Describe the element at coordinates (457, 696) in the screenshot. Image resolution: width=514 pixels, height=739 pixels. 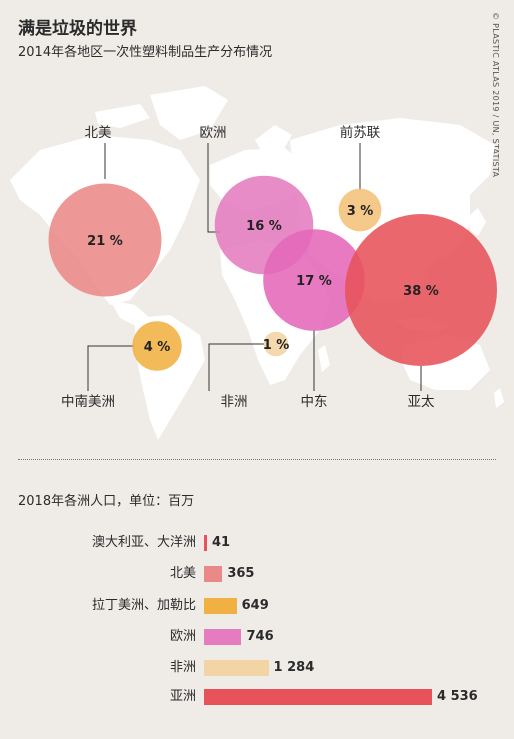
I see `bar-value-label: 4 536` at that location.